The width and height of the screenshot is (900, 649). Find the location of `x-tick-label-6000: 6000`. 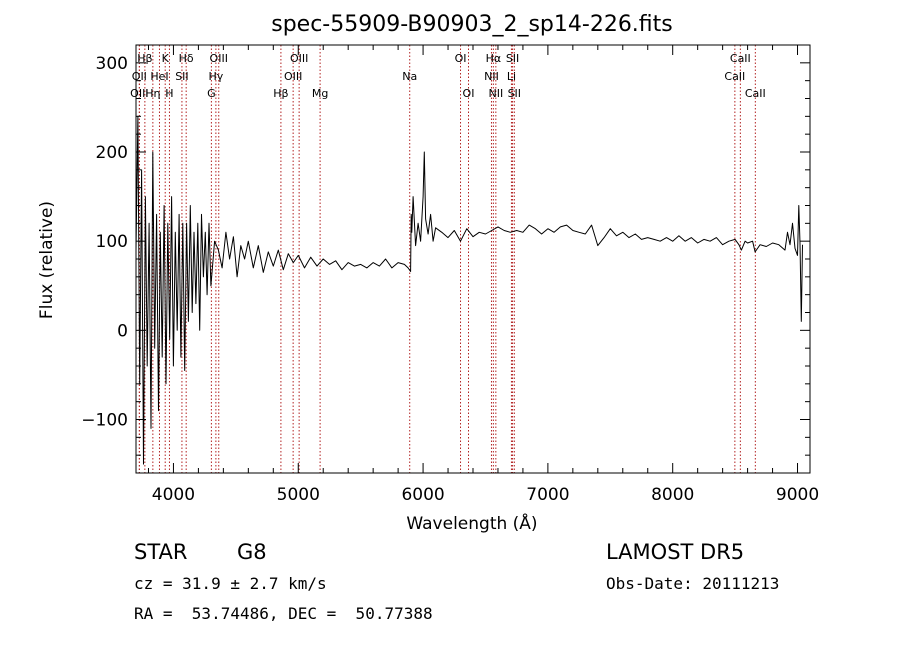

x-tick-label-6000: 6000 is located at coordinates (422, 495).